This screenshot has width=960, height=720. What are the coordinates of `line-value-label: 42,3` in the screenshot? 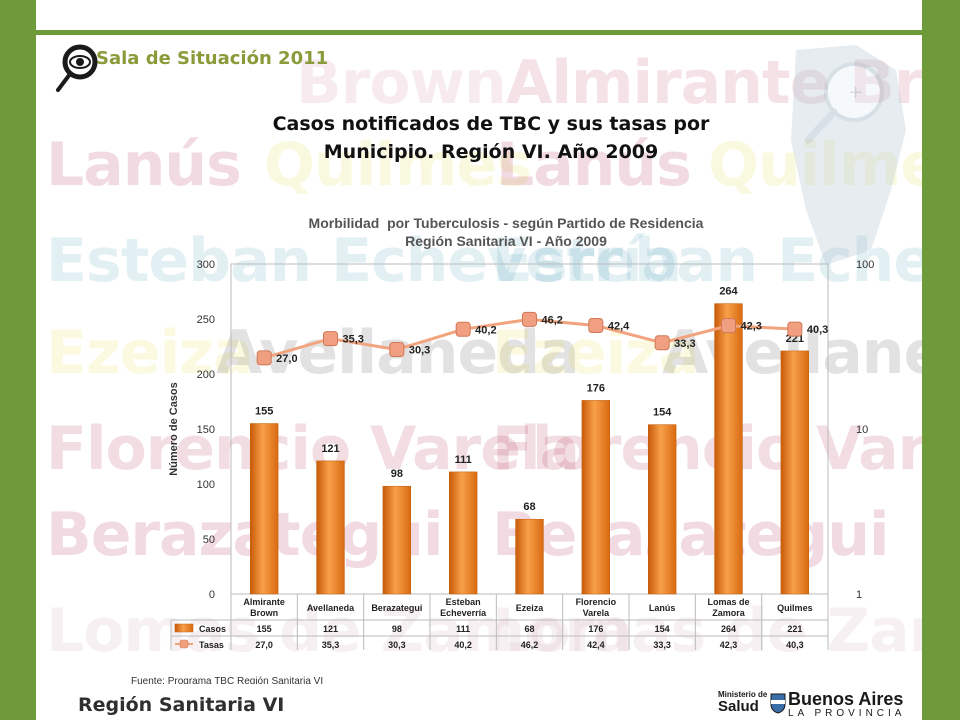 It's located at (751, 327).